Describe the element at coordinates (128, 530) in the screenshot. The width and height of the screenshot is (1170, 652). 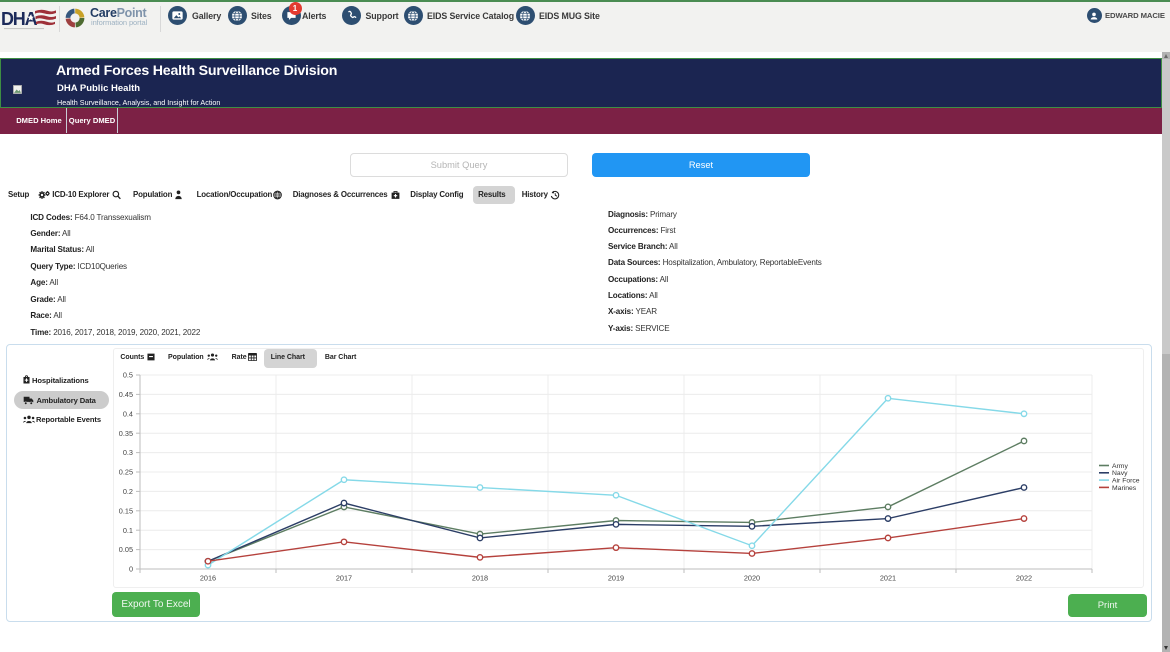
I see `svg-text: 0.1` at that location.